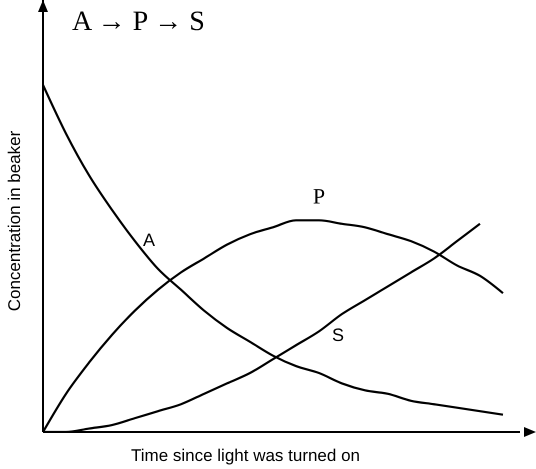  Describe the element at coordinates (138, 22) in the screenshot. I see `chart-title: A → P → S` at that location.